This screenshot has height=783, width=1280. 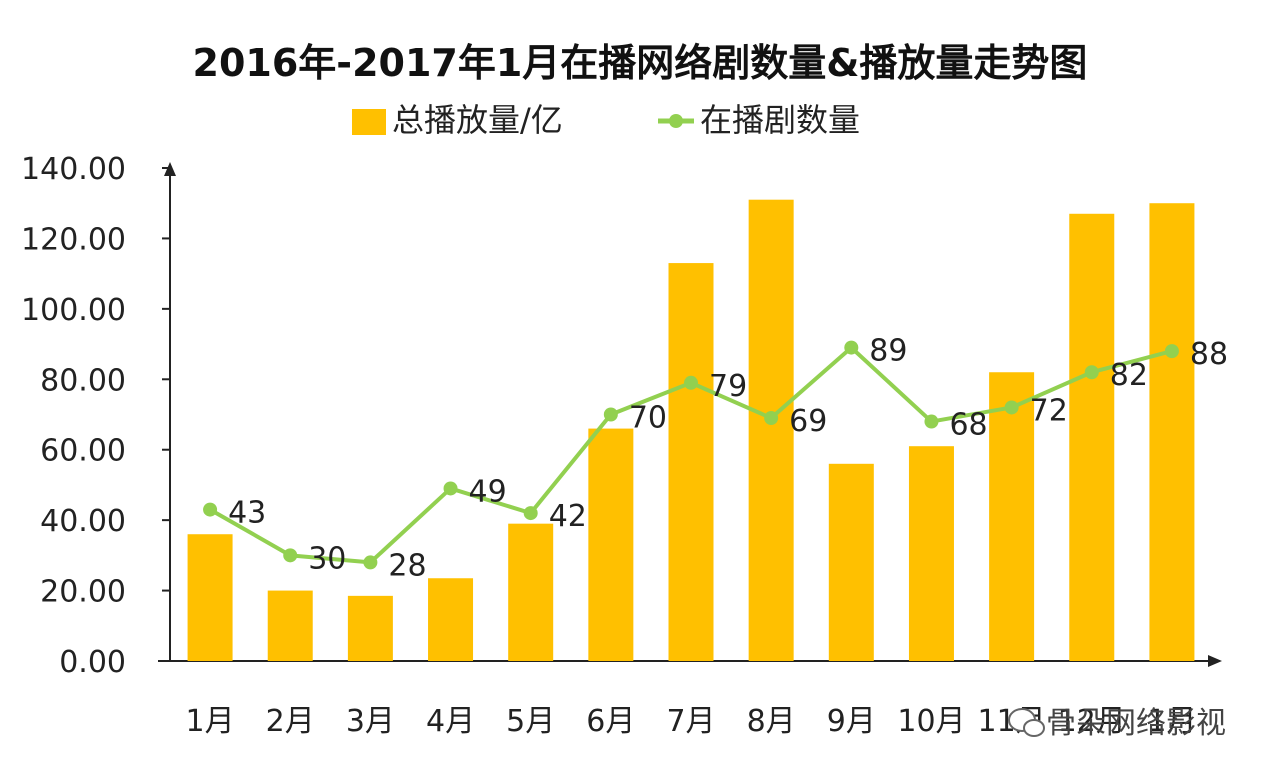 I want to click on data-label: 72, so click(x=1049, y=410).